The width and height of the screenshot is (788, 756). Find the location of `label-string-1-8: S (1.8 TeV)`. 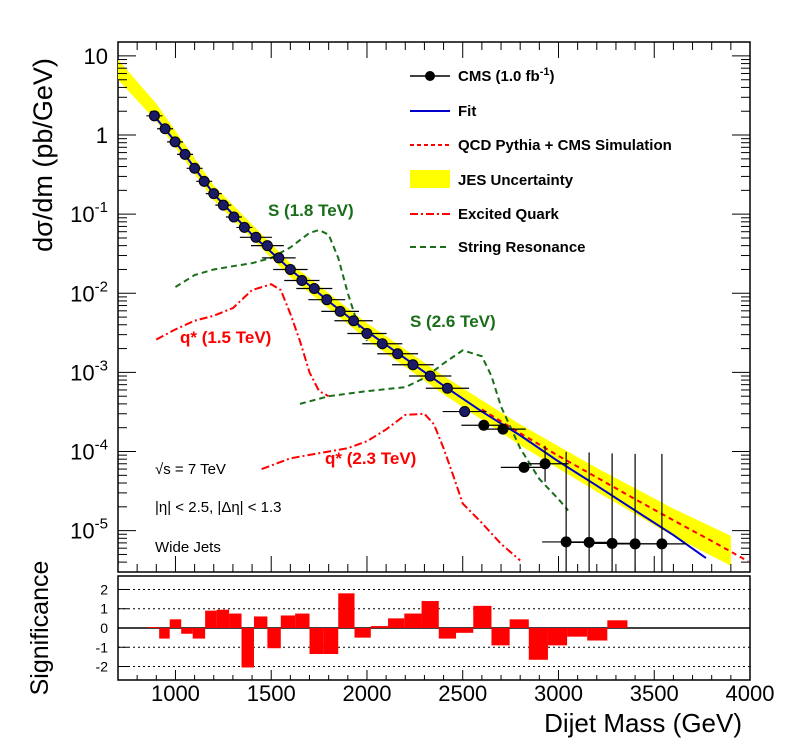

label-string-1-8: S (1.8 TeV) is located at coordinates (311, 210).